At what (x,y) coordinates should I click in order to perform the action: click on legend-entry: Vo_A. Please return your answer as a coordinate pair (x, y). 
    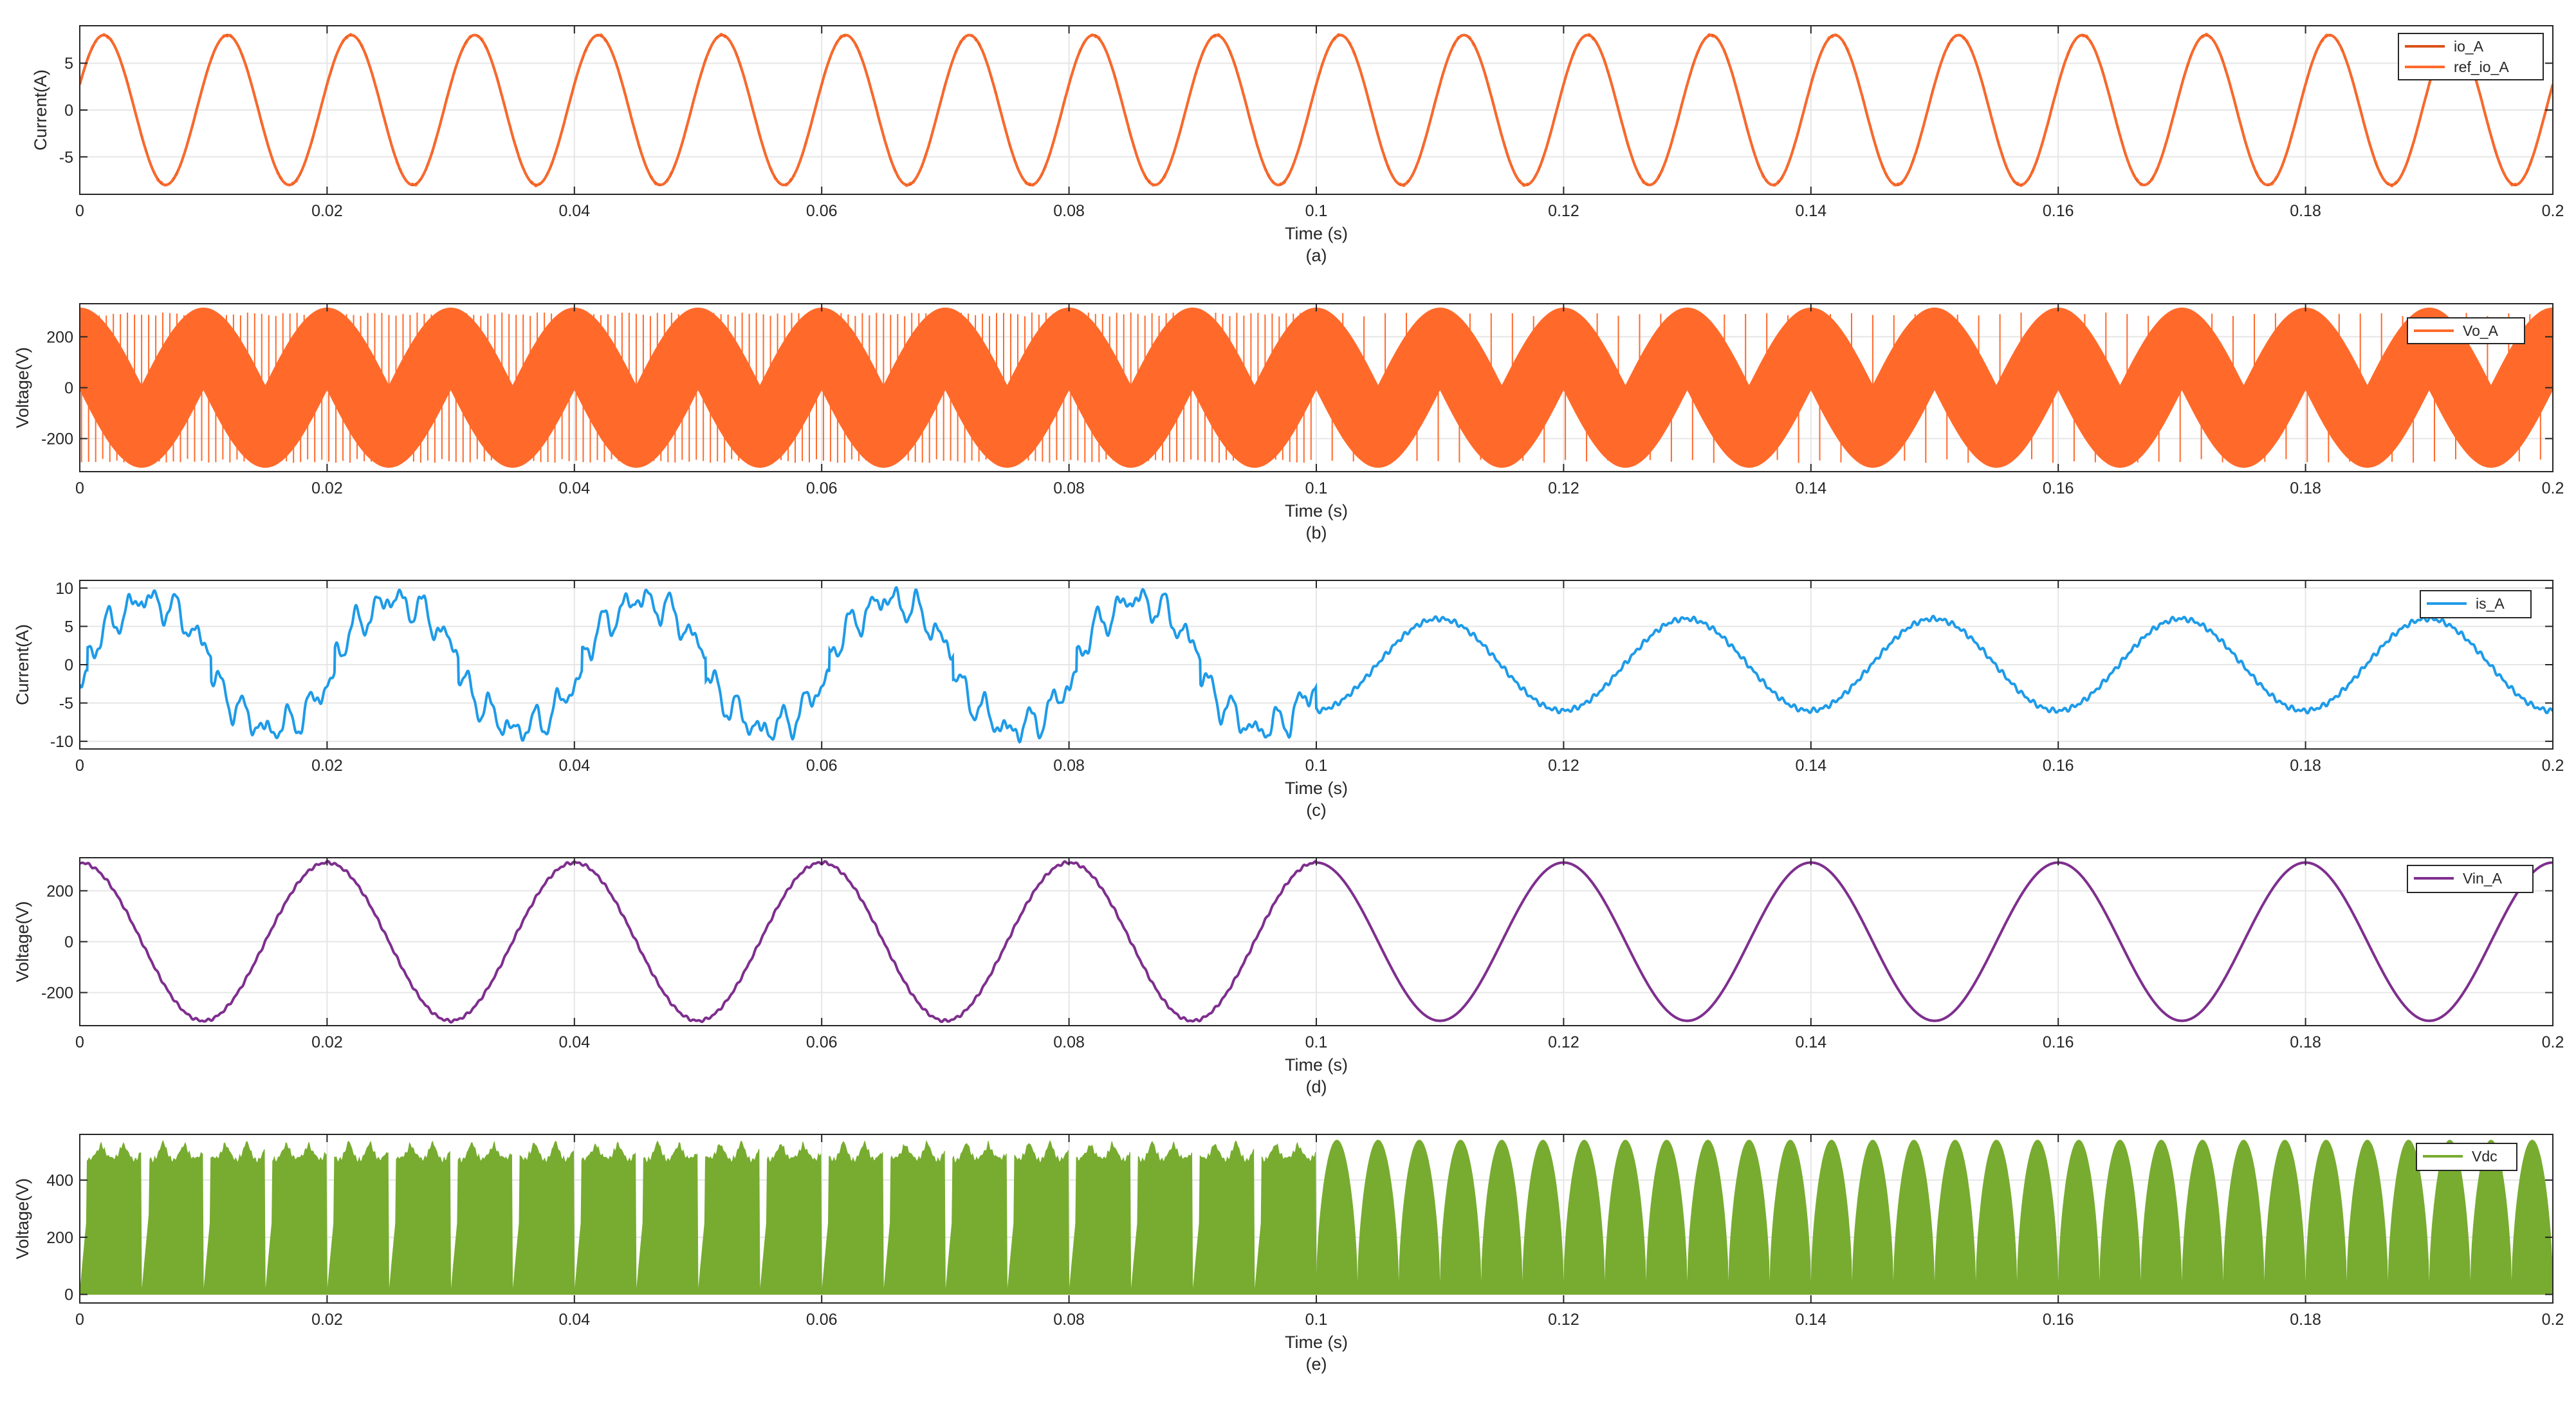
    Looking at the image, I should click on (2481, 330).